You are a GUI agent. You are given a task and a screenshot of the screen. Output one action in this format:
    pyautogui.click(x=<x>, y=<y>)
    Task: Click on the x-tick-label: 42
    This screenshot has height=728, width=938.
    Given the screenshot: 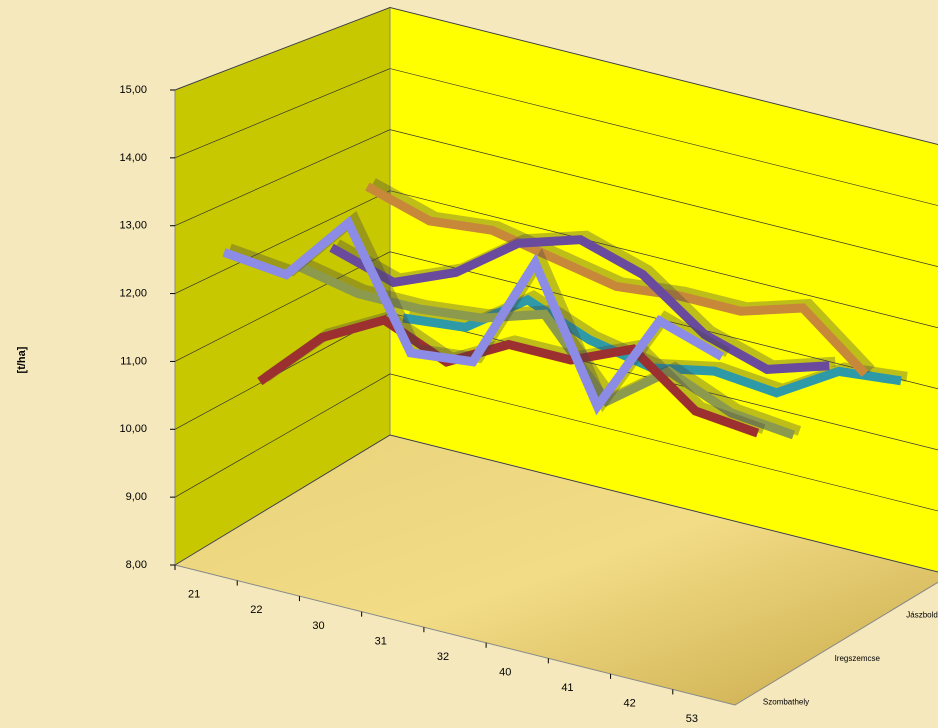 What is the action you would take?
    pyautogui.click(x=630, y=704)
    